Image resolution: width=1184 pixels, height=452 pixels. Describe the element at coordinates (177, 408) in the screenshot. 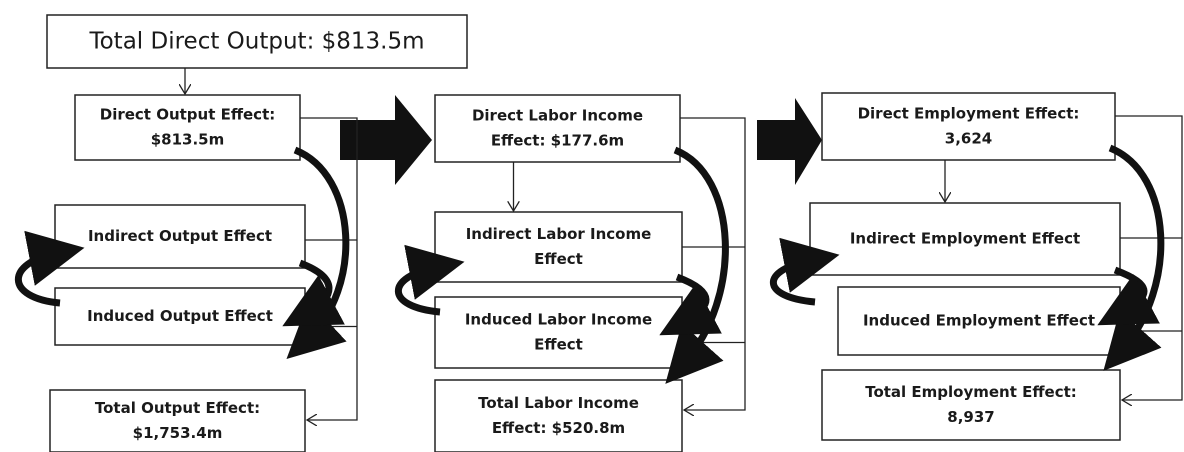

I see `total-label: Total Output Effect:` at that location.